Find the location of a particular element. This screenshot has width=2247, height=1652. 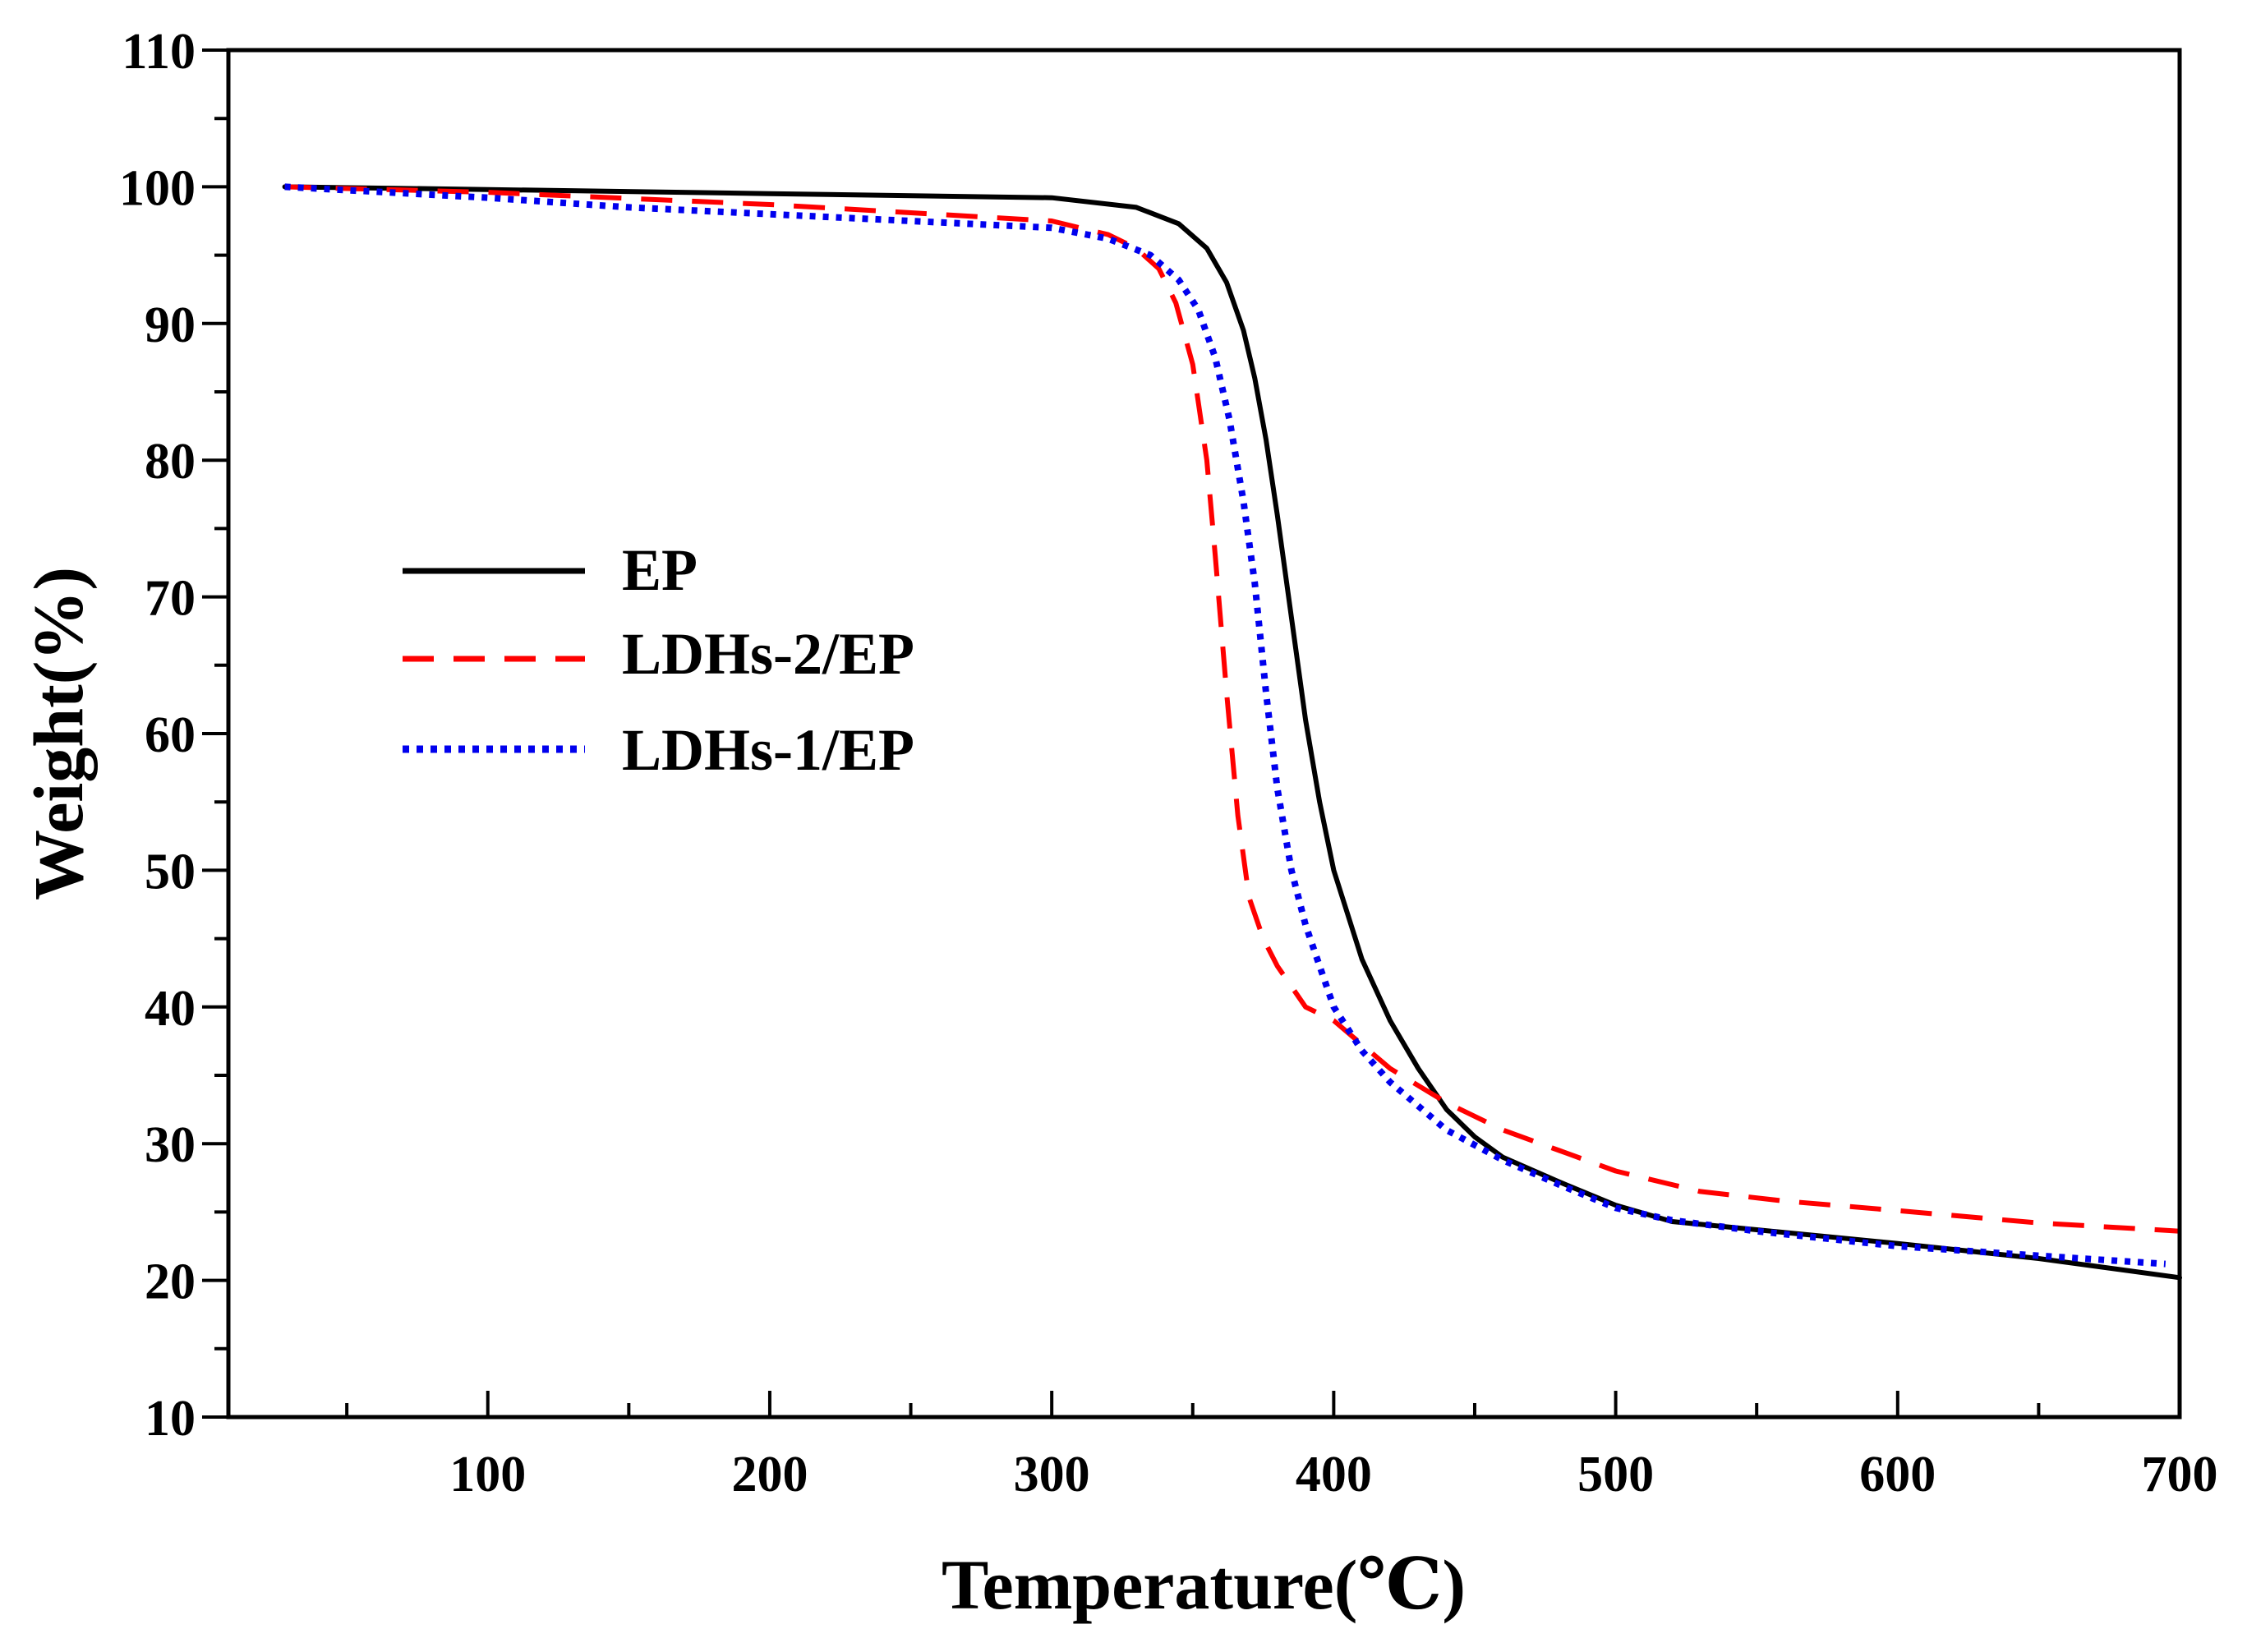

legend: EP LDHs-2/EP LDHs-1/EP is located at coordinates (659, 660).